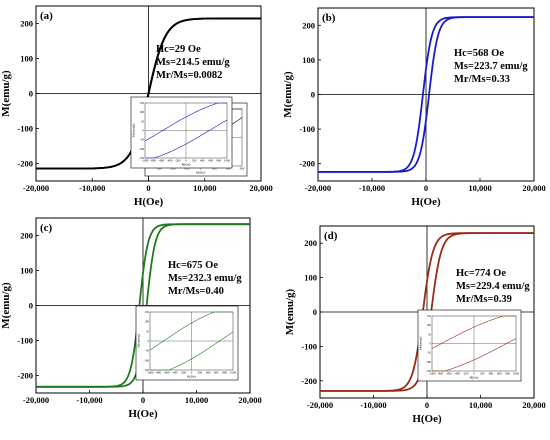  What do you see at coordinates (147, 360) in the screenshot?
I see `inset-y-tick-label: -100` at bounding box center [147, 360].